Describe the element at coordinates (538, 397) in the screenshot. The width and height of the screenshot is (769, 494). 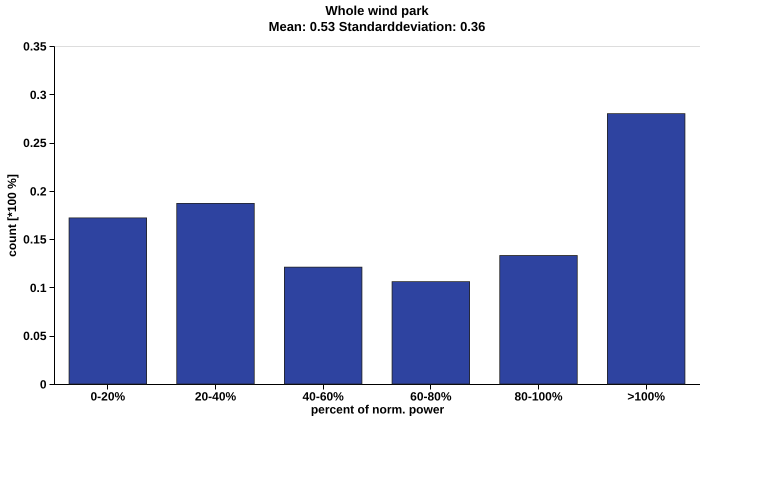
I see `x-tick-label: 80-100%` at that location.